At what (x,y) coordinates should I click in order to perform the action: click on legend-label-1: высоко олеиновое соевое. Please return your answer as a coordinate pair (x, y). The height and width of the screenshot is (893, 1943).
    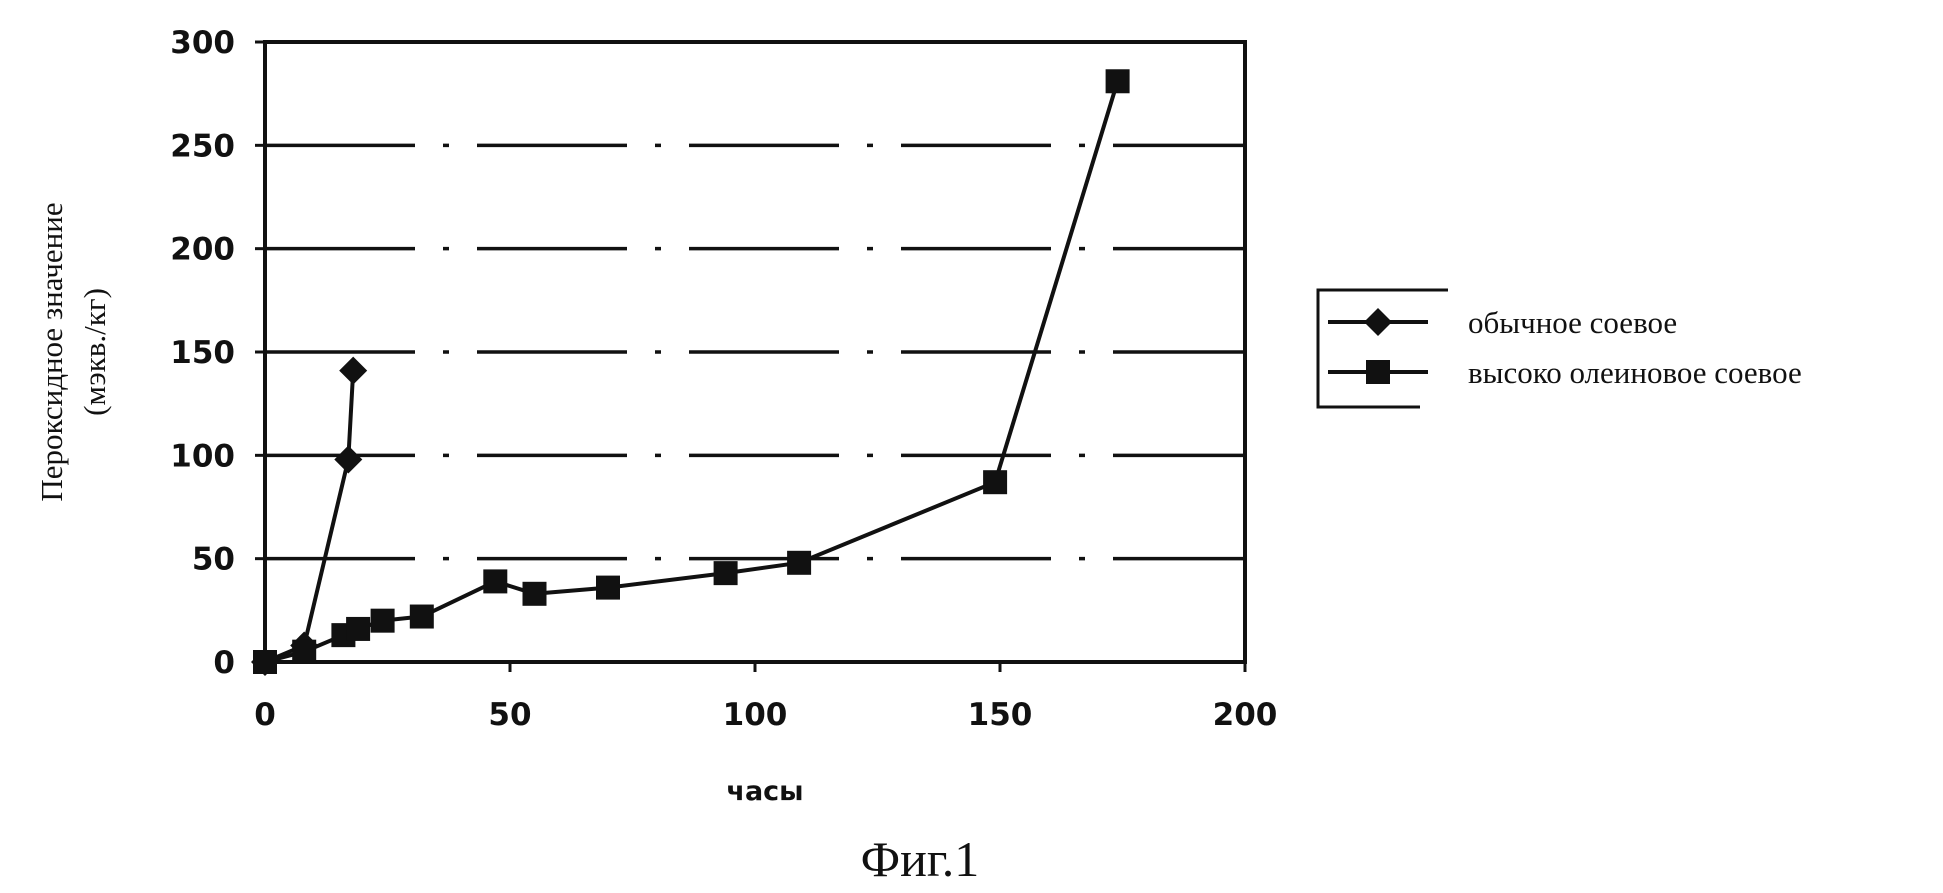
    Looking at the image, I should click on (1635, 372).